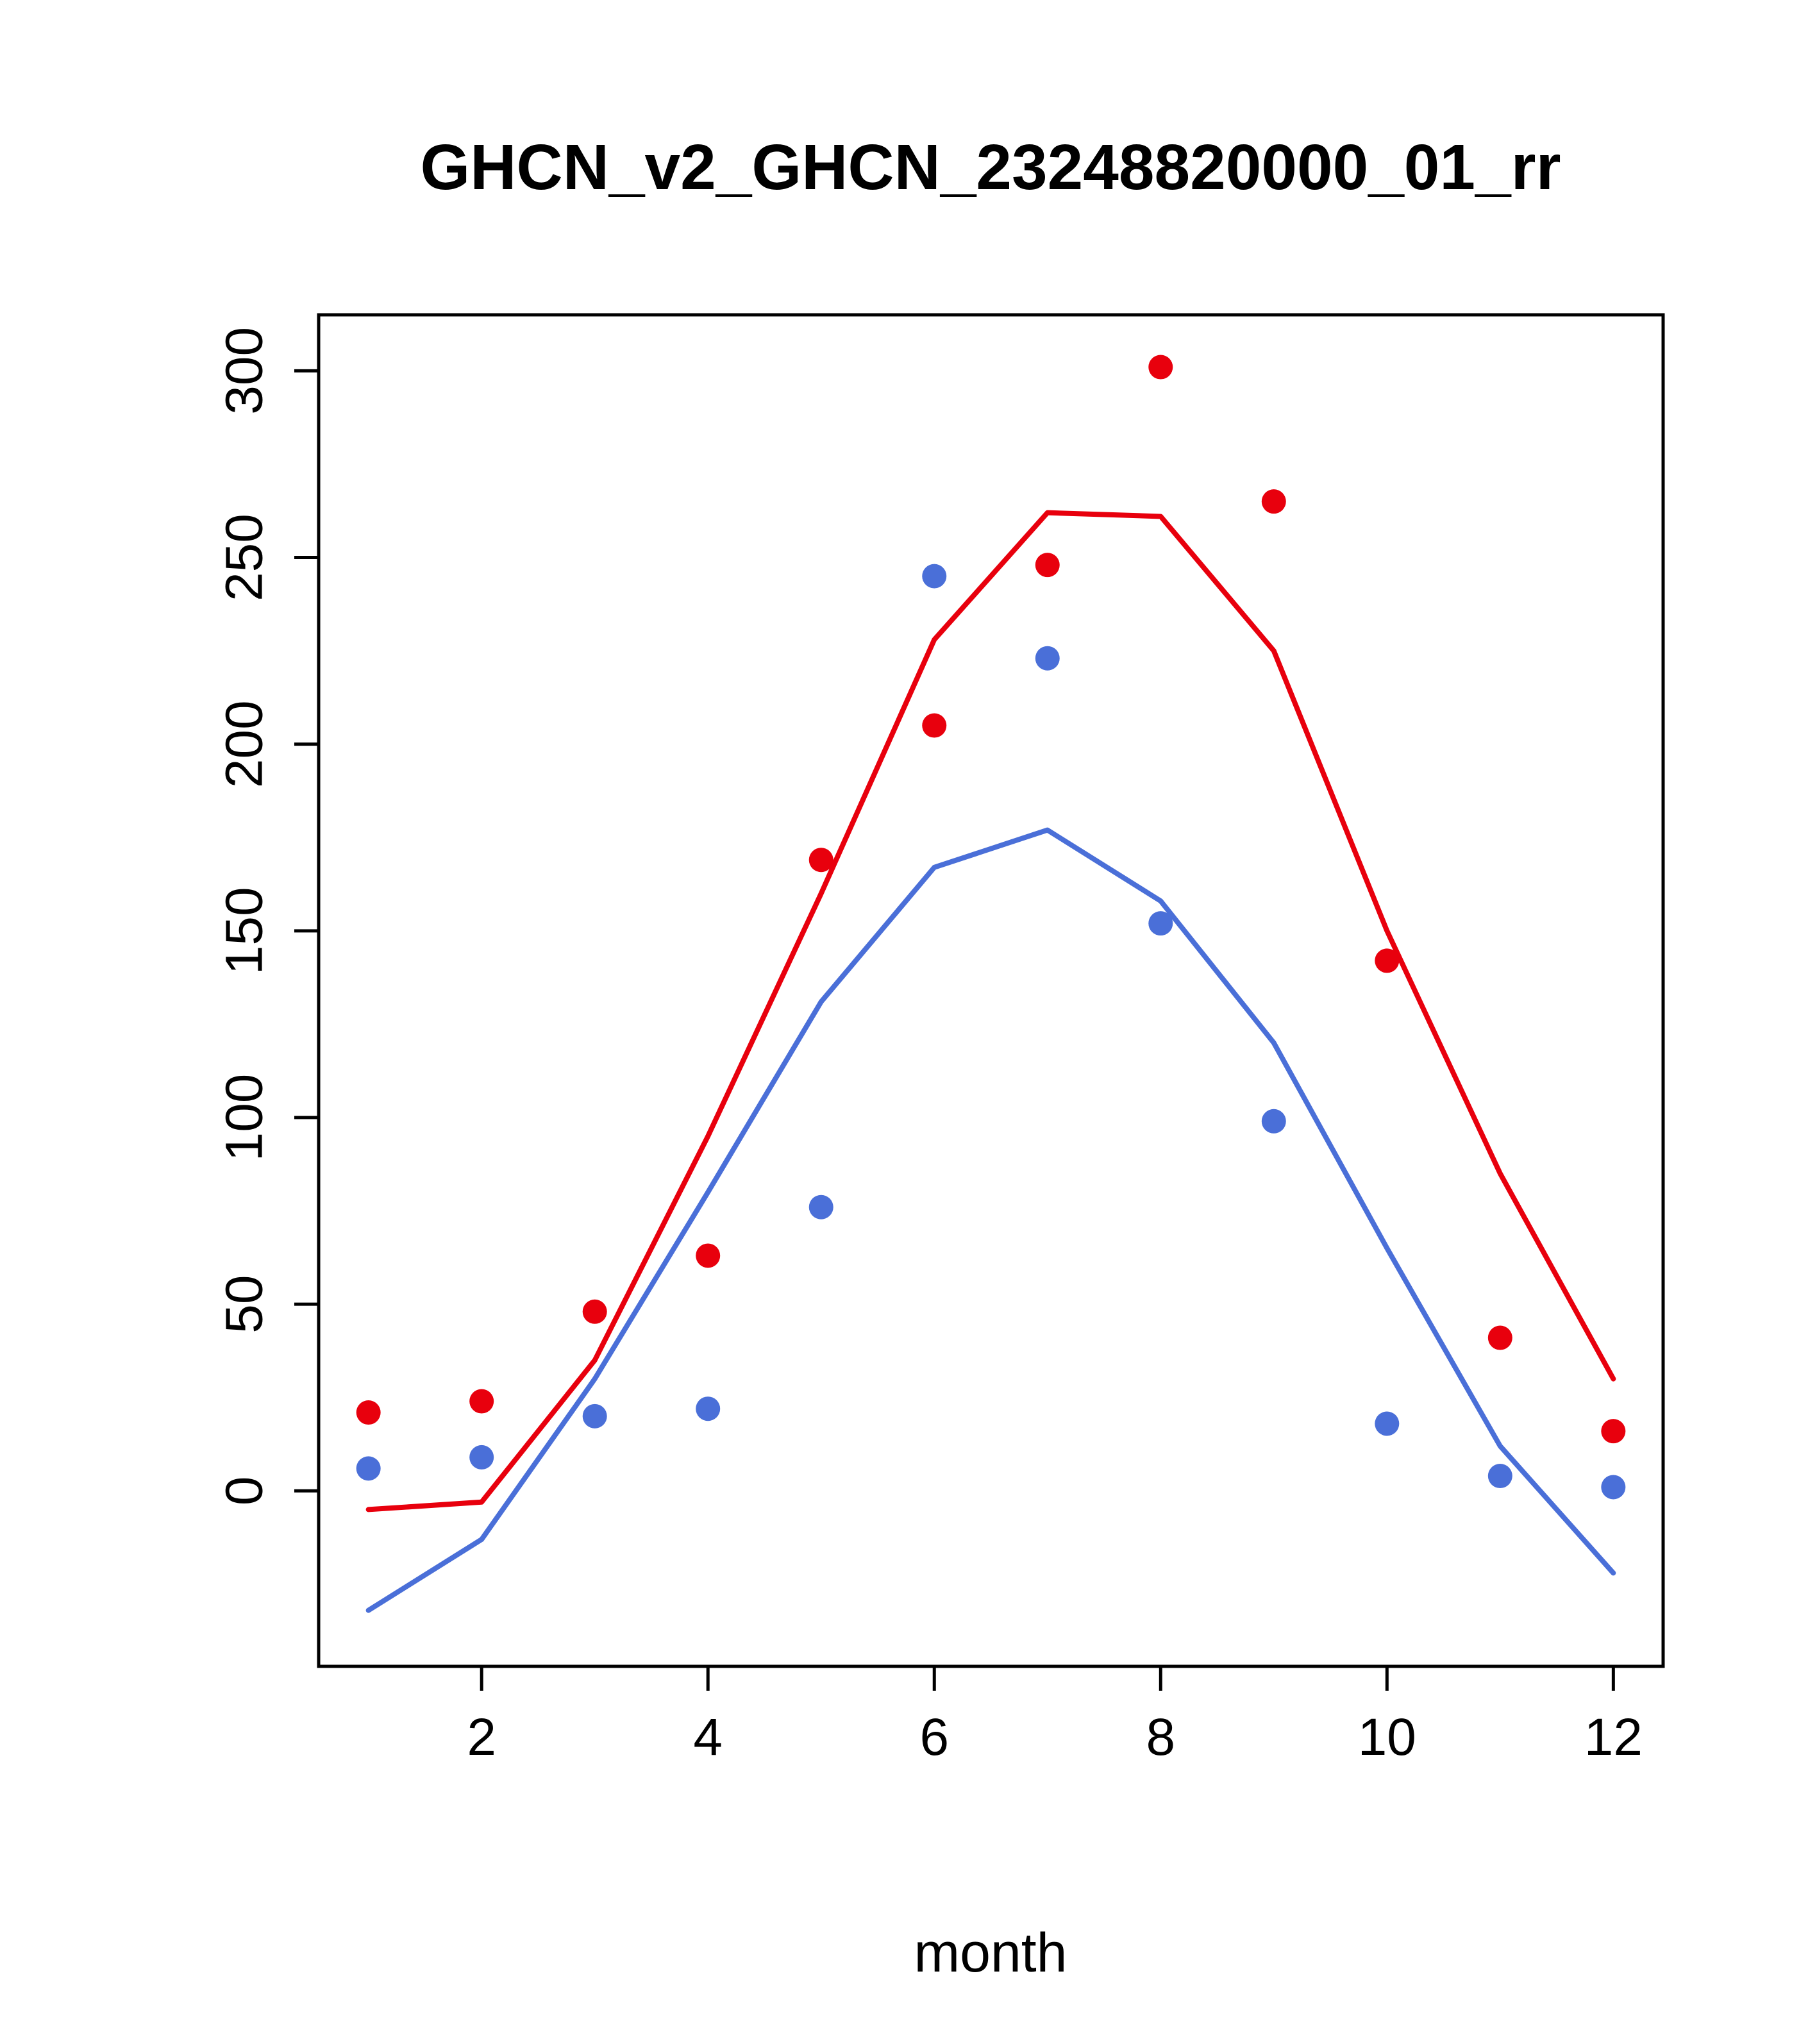 The width and height of the screenshot is (1817, 2044). I want to click on x-axis-title: month, so click(991, 1953).